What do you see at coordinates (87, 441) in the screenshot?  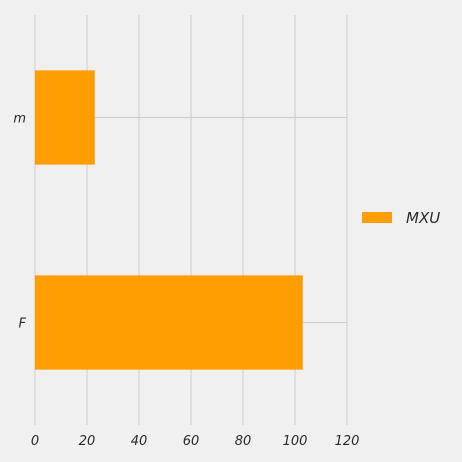 I see `x-tick-label: 20` at bounding box center [87, 441].